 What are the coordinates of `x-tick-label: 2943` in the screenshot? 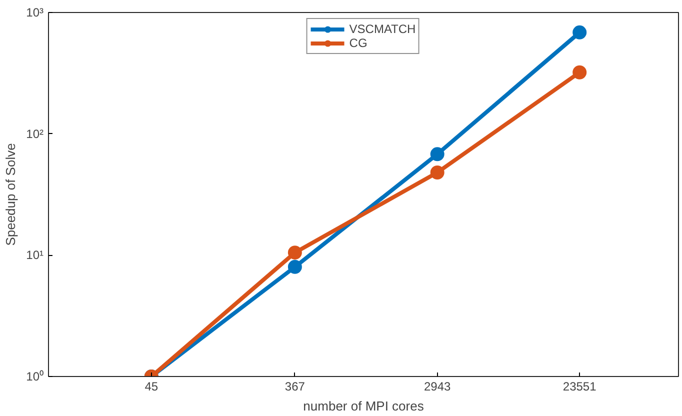 It's located at (438, 387).